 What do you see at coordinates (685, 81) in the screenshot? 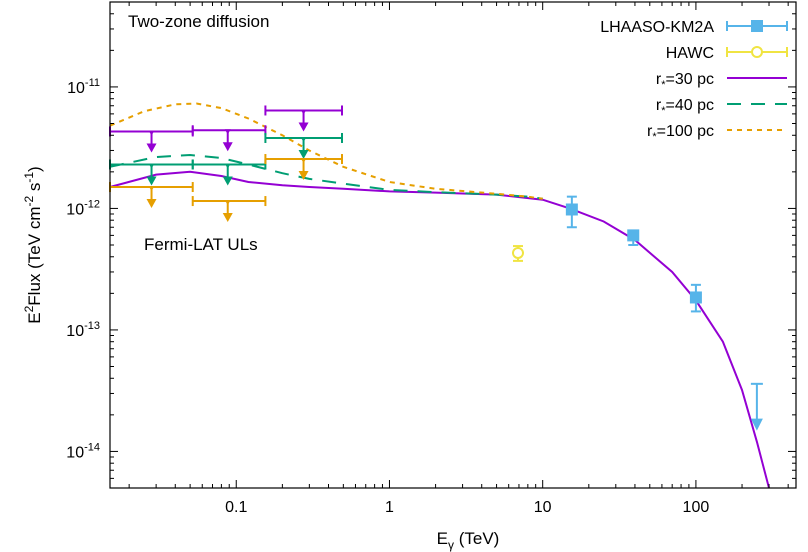
I see `legend-label: r*=30 pc` at bounding box center [685, 81].